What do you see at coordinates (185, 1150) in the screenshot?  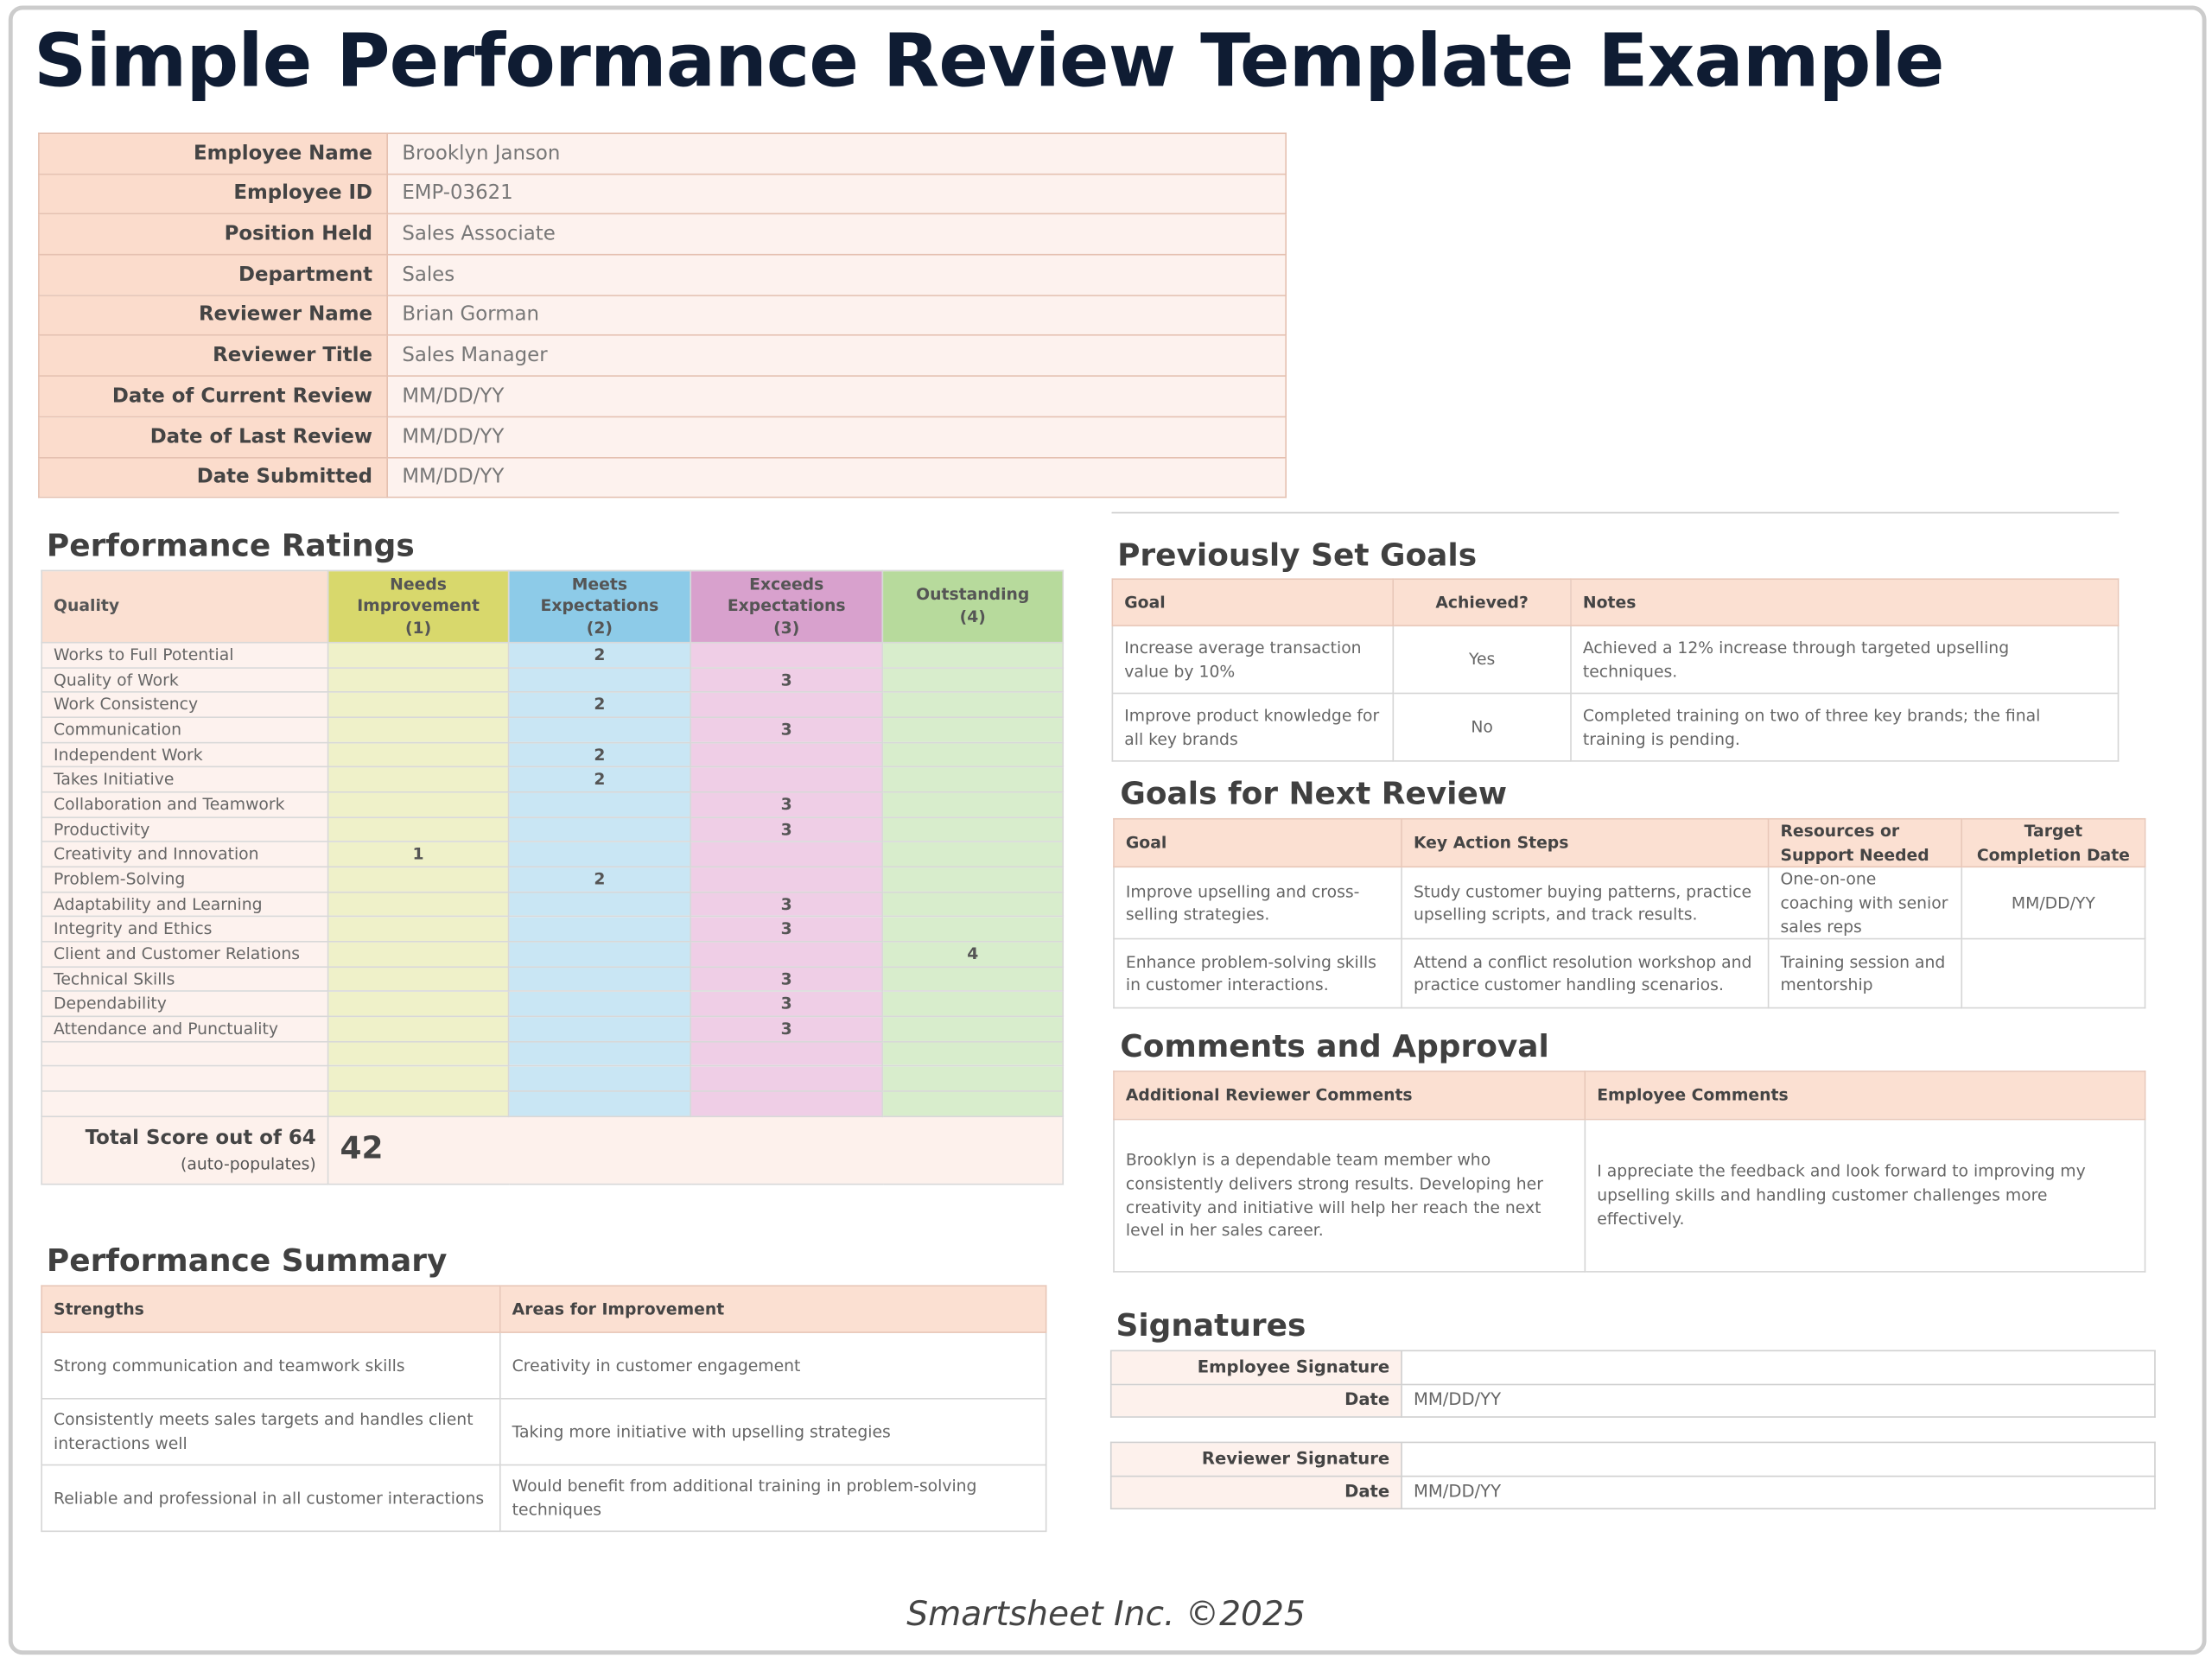 I see `total-label-cell: Total Score out of 64 (auto-populates)` at bounding box center [185, 1150].